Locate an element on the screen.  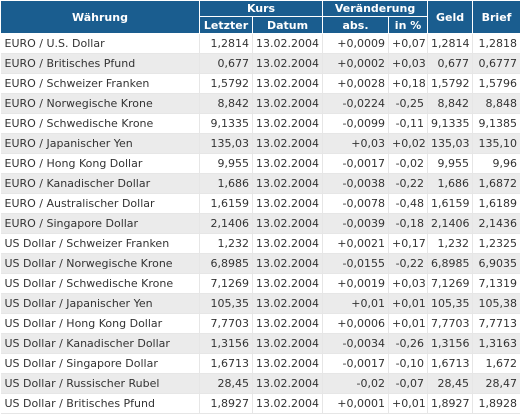
cell-currency-pair: US Dollar / Russischer Rubel is located at coordinates (100, 384).